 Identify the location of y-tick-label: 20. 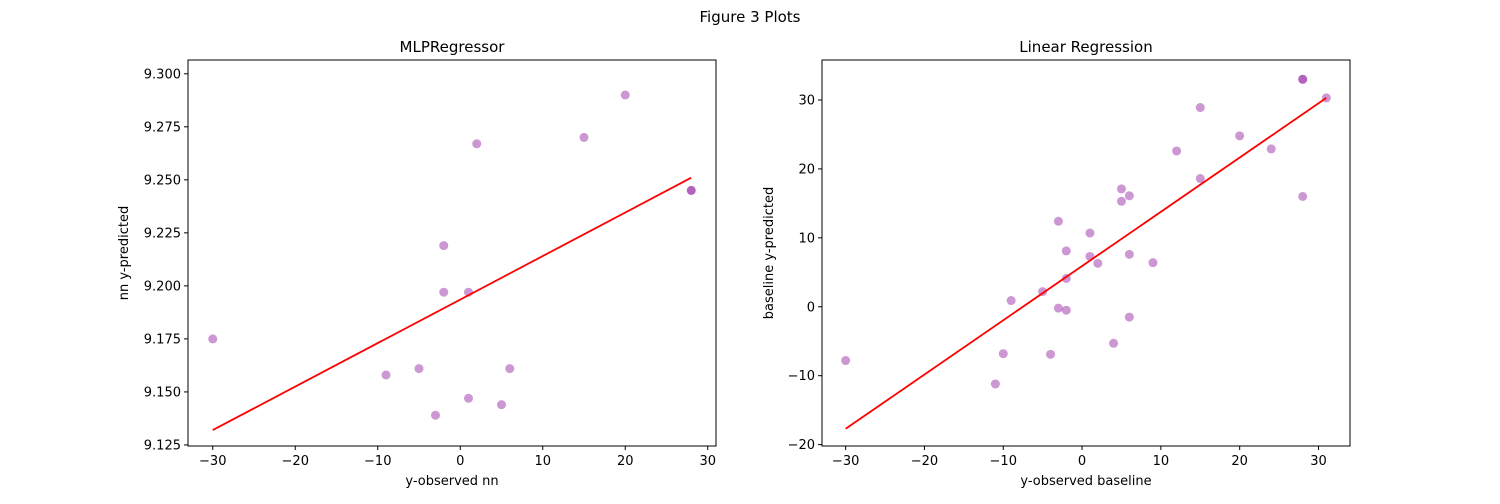
(806, 169).